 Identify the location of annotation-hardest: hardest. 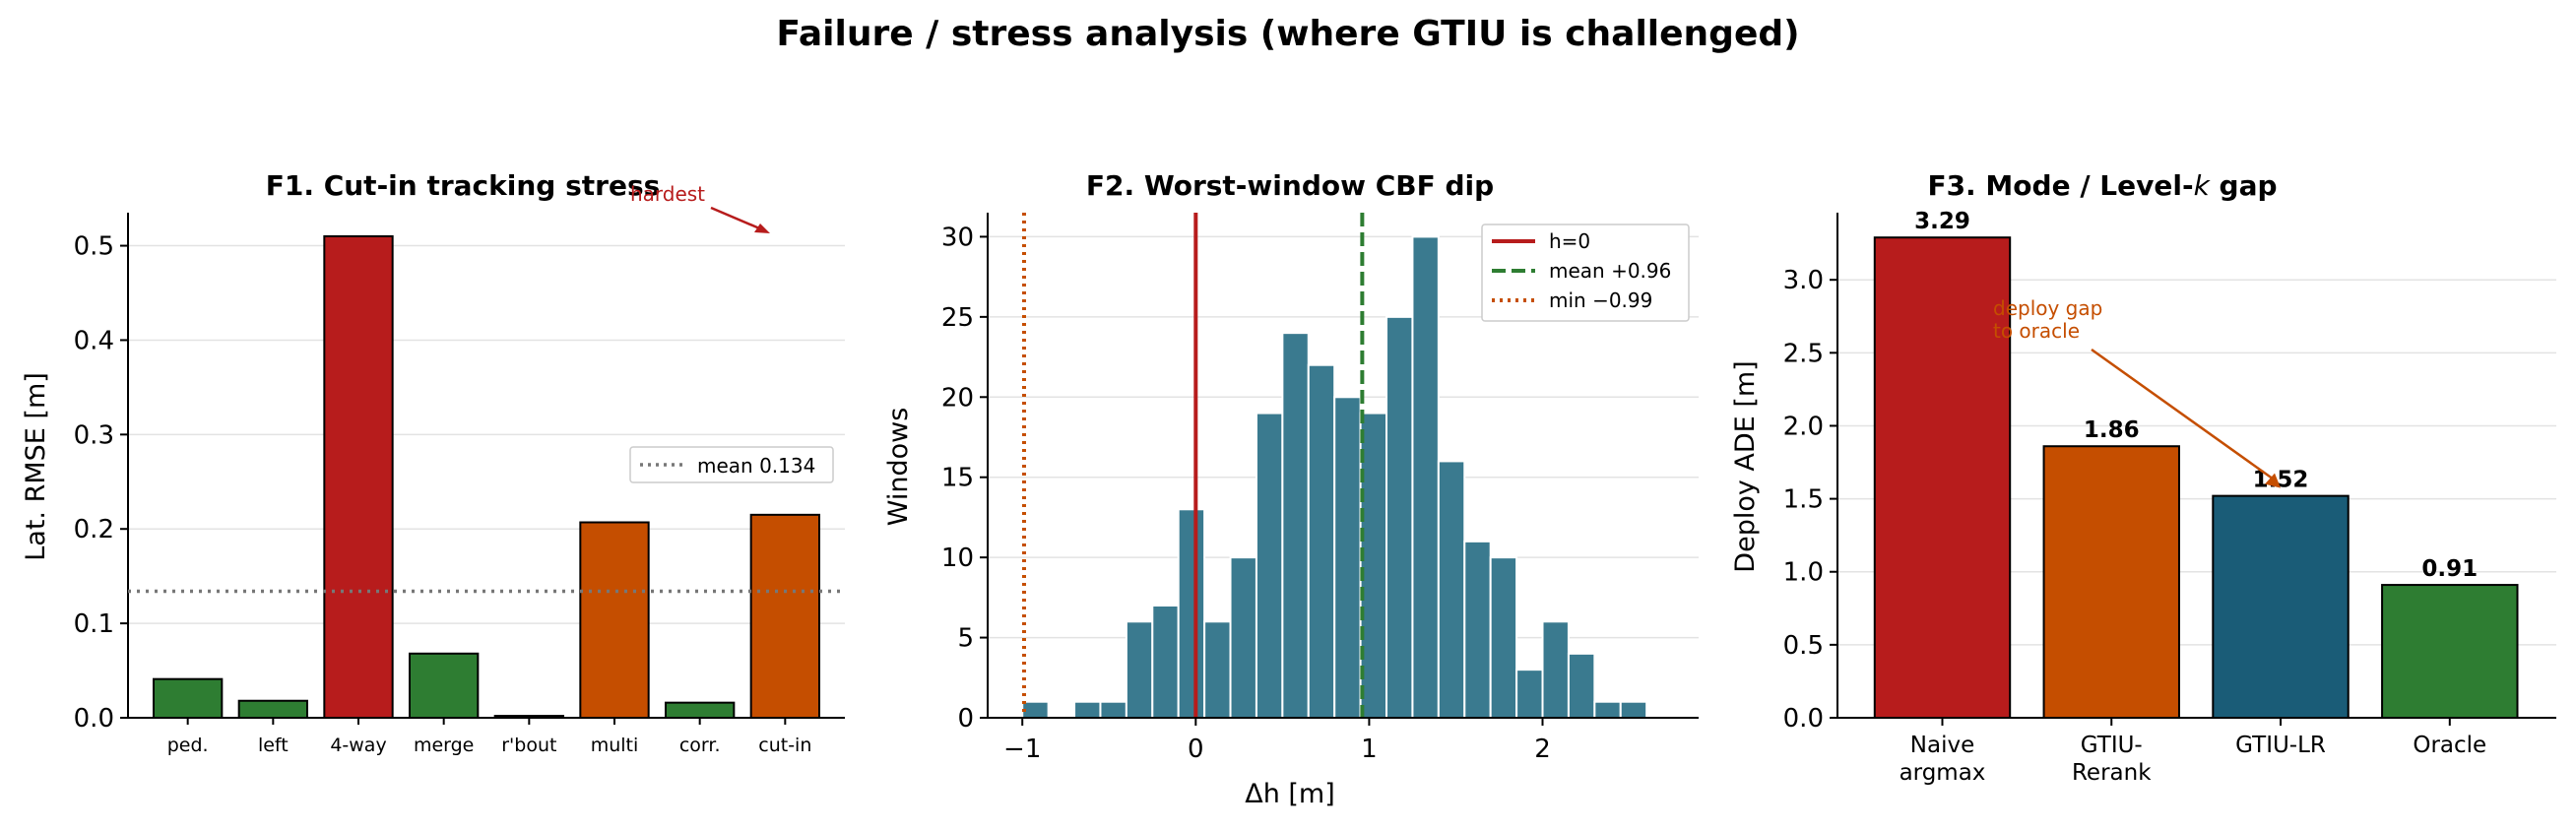
(667, 194).